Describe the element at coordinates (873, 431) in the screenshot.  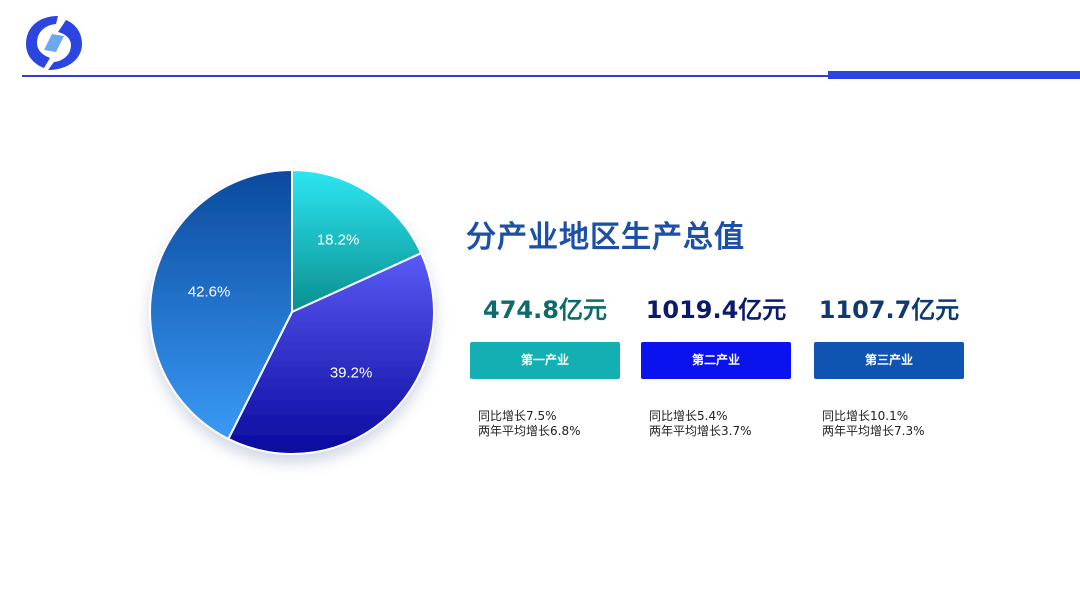
I see `growth-avg-2y: 两年平均增长7.3%` at that location.